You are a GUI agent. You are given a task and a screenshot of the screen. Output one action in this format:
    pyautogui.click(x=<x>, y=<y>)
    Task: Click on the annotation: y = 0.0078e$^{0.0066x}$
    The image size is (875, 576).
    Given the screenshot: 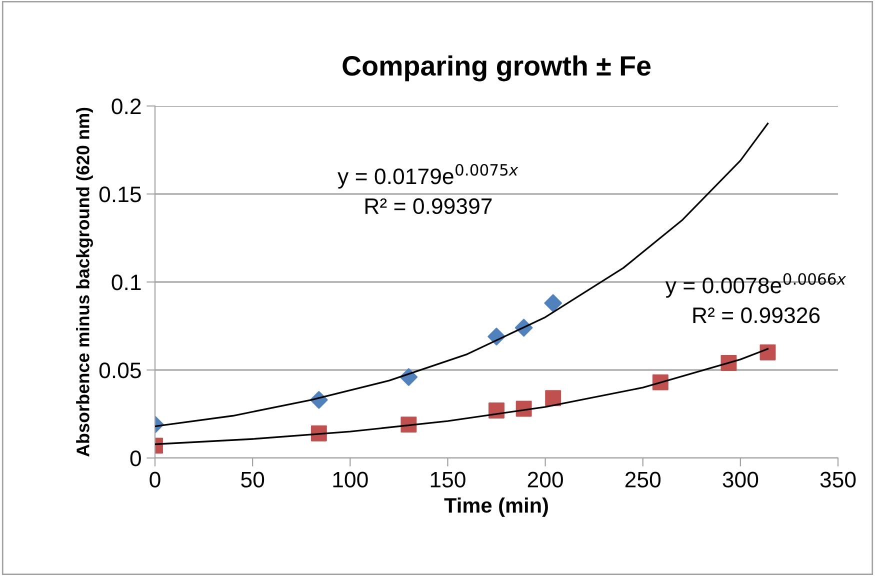 What is the action you would take?
    pyautogui.click(x=755, y=285)
    